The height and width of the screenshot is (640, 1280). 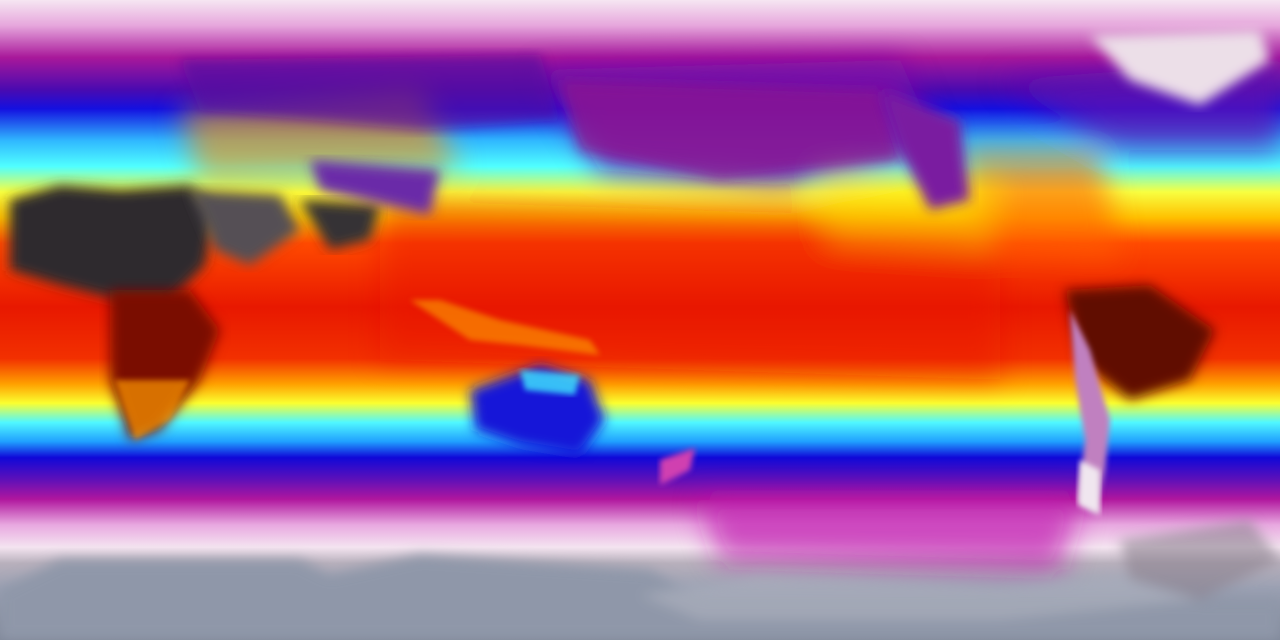 What do you see at coordinates (1089, 487) in the screenshot?
I see `patagonia-snow` at bounding box center [1089, 487].